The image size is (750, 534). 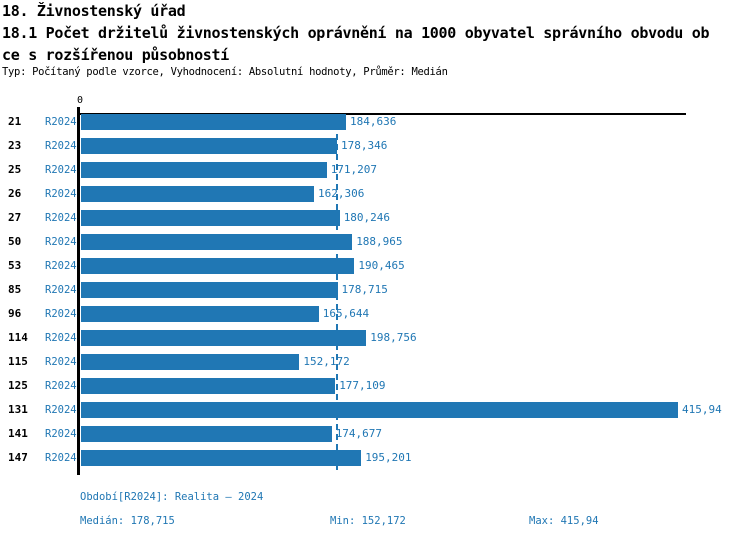 I want to click on bar-value-label: 184,636, so click(x=373, y=121).